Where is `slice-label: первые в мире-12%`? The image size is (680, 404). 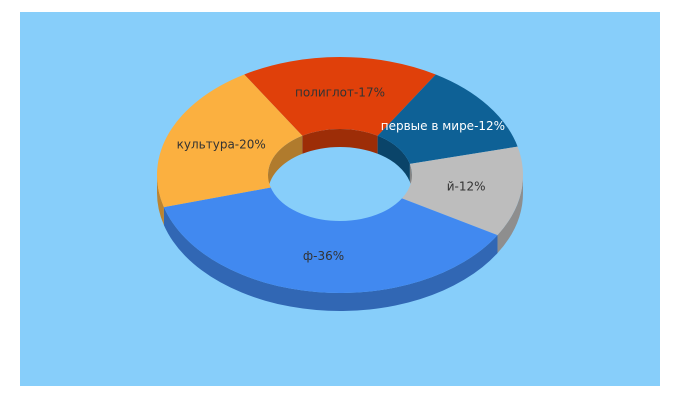 slice-label: первые в мире-12% is located at coordinates (443, 126).